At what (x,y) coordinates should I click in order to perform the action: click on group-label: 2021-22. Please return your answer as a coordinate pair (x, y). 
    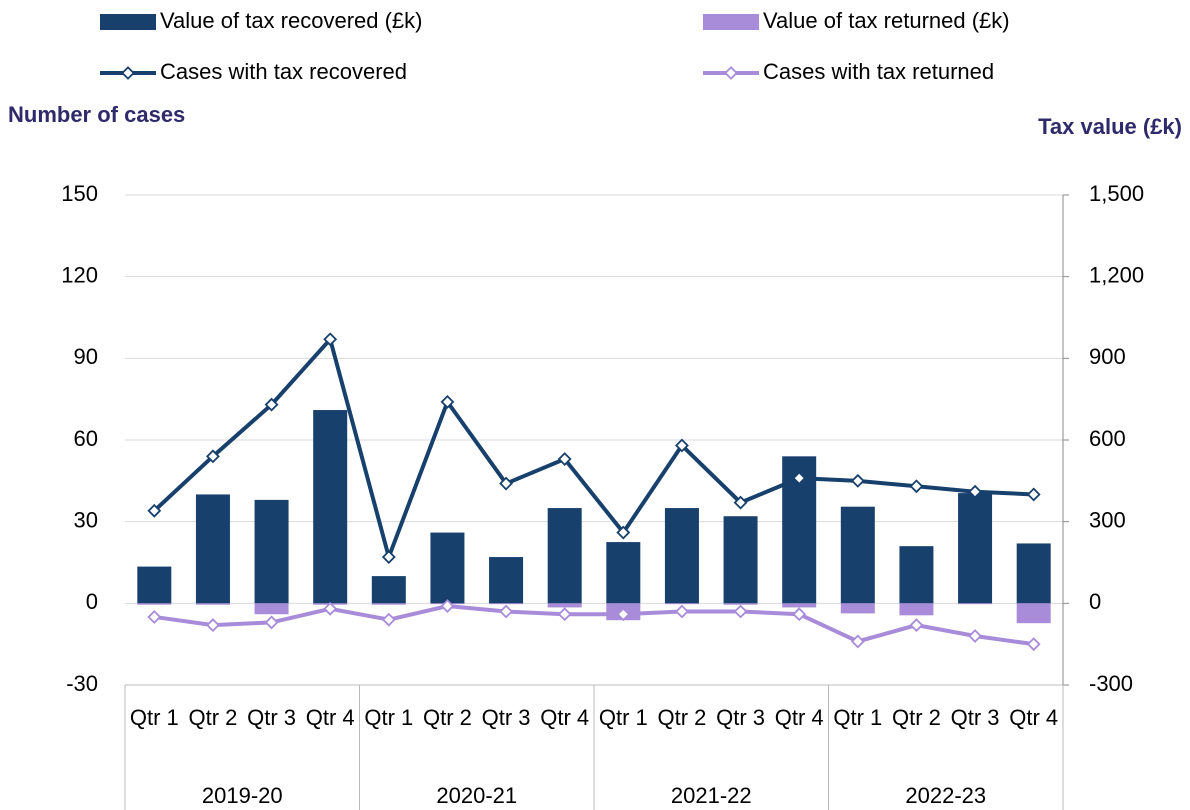
    Looking at the image, I should click on (711, 795).